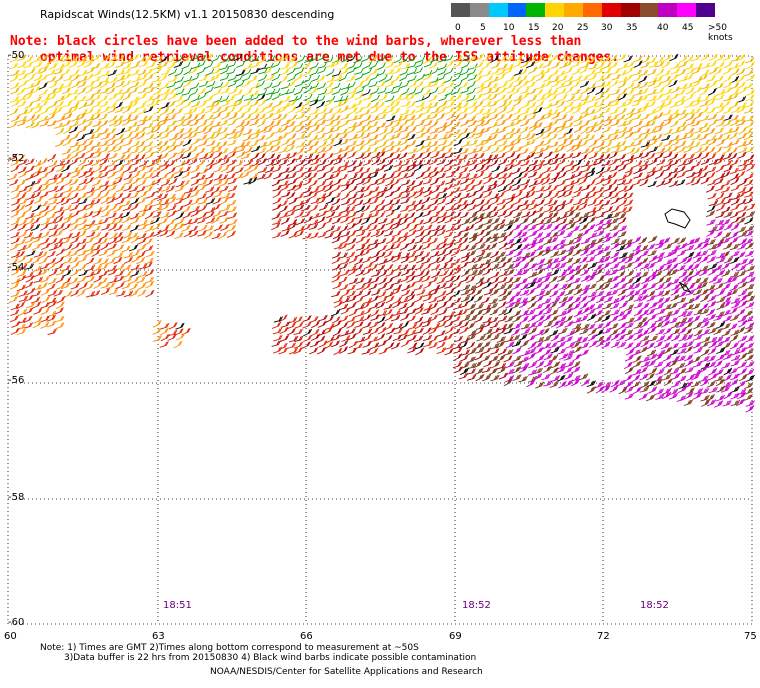 This screenshot has height=688, width=760. What do you see at coordinates (16, 380) in the screenshot?
I see `lat-label-56: -56` at bounding box center [16, 380].